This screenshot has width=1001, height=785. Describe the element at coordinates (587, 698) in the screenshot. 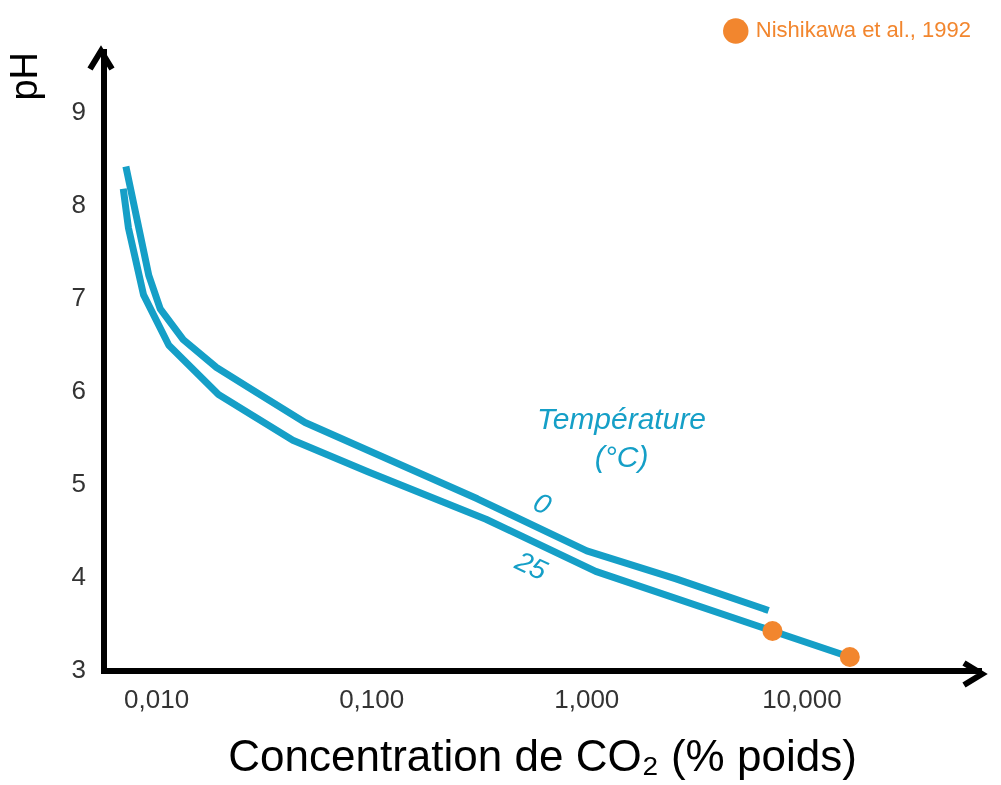

I see `x-tick-label: 1,000` at that location.